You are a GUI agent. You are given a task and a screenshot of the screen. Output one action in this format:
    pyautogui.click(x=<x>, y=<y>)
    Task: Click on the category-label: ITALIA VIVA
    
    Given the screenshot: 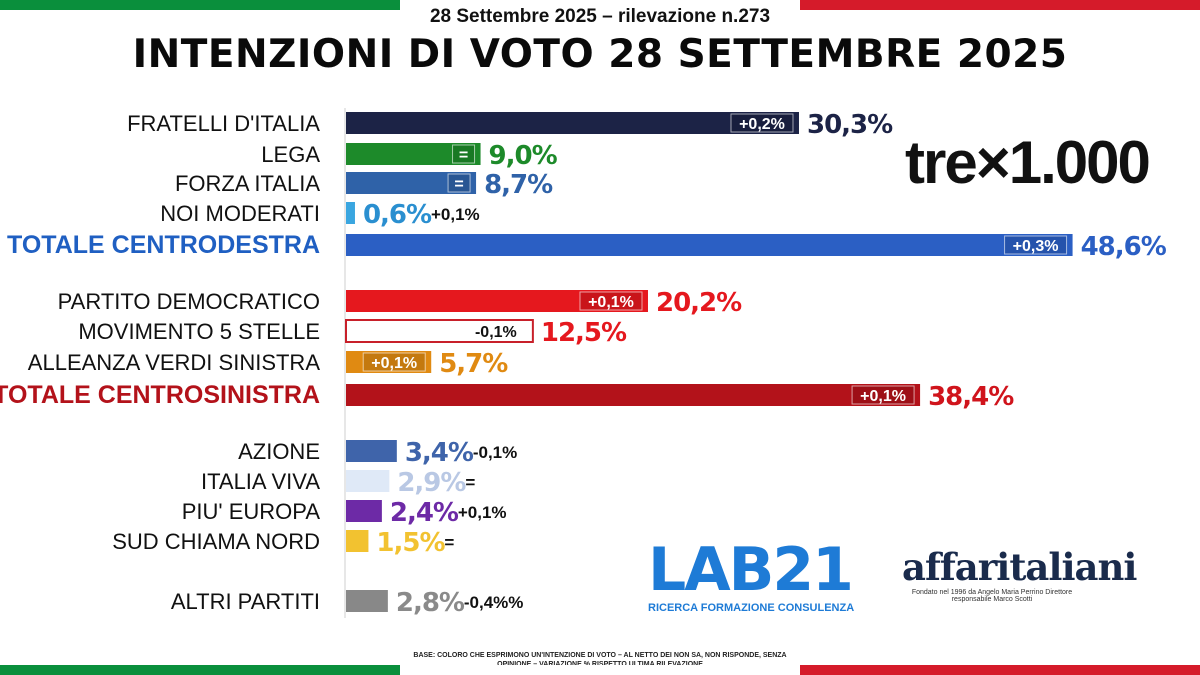 What is the action you would take?
    pyautogui.click(x=260, y=481)
    